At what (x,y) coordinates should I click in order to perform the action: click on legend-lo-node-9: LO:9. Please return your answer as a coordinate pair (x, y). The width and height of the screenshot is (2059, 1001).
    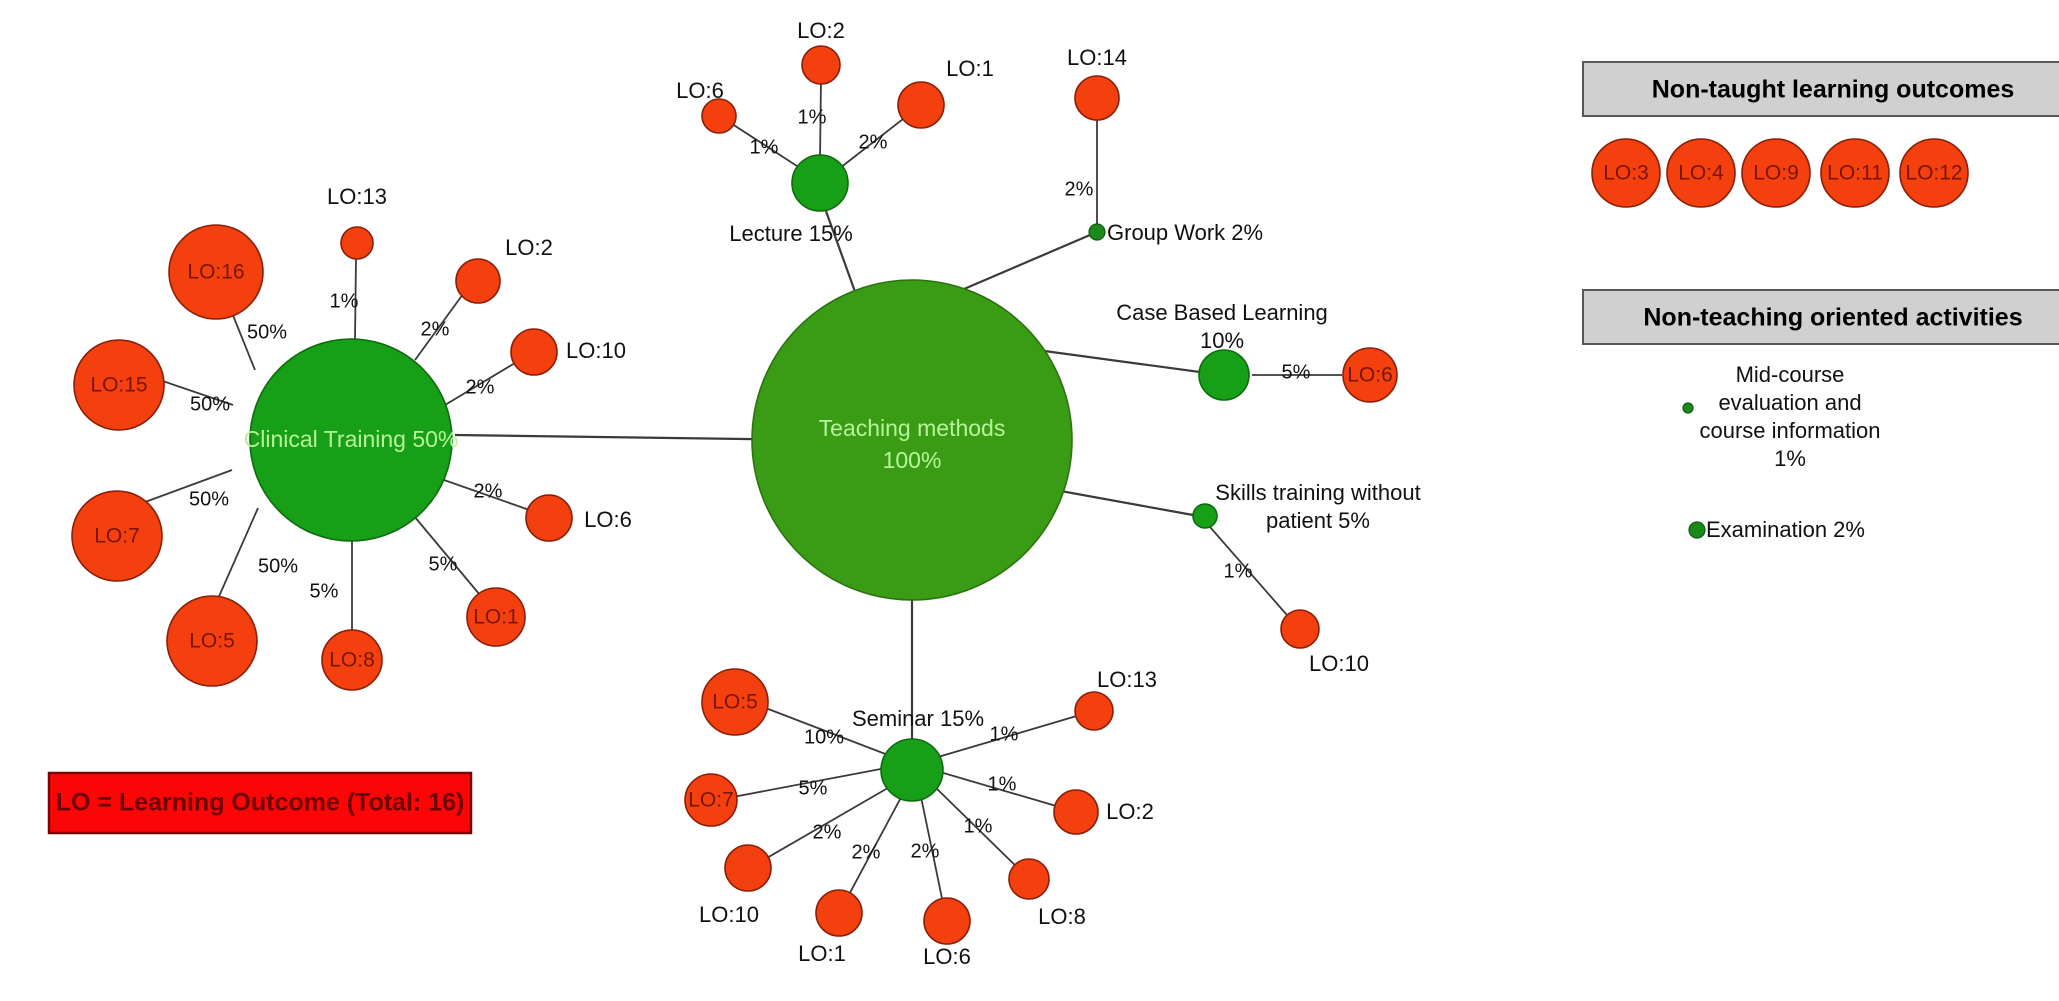
    Looking at the image, I should click on (1776, 173).